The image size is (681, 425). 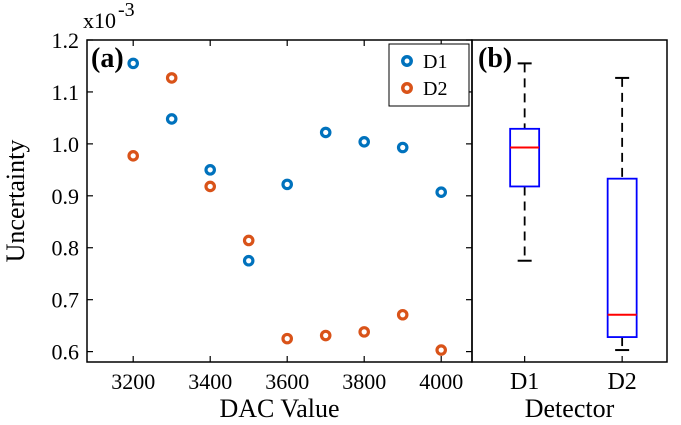 I want to click on x-tick-label: 3800, so click(x=364, y=381).